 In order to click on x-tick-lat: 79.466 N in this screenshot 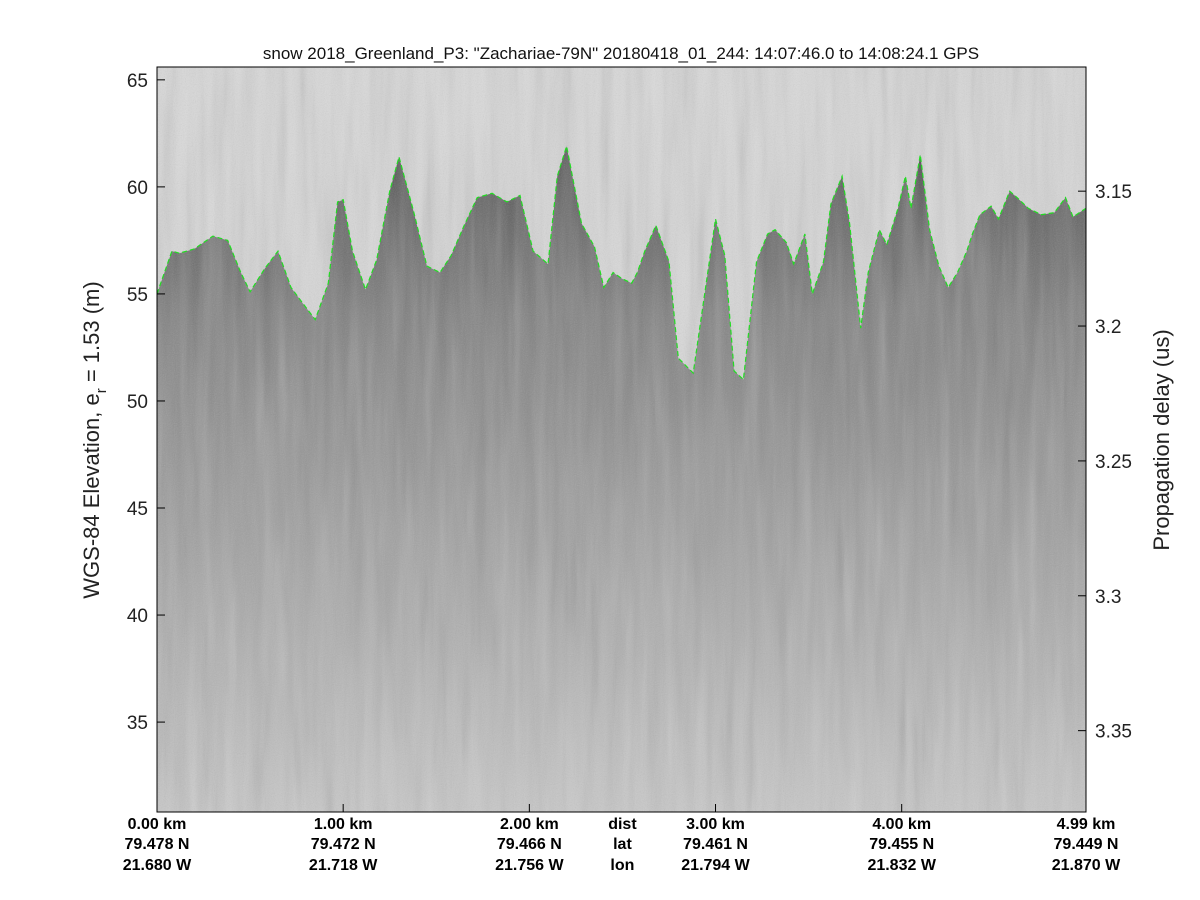, I will do `click(529, 844)`.